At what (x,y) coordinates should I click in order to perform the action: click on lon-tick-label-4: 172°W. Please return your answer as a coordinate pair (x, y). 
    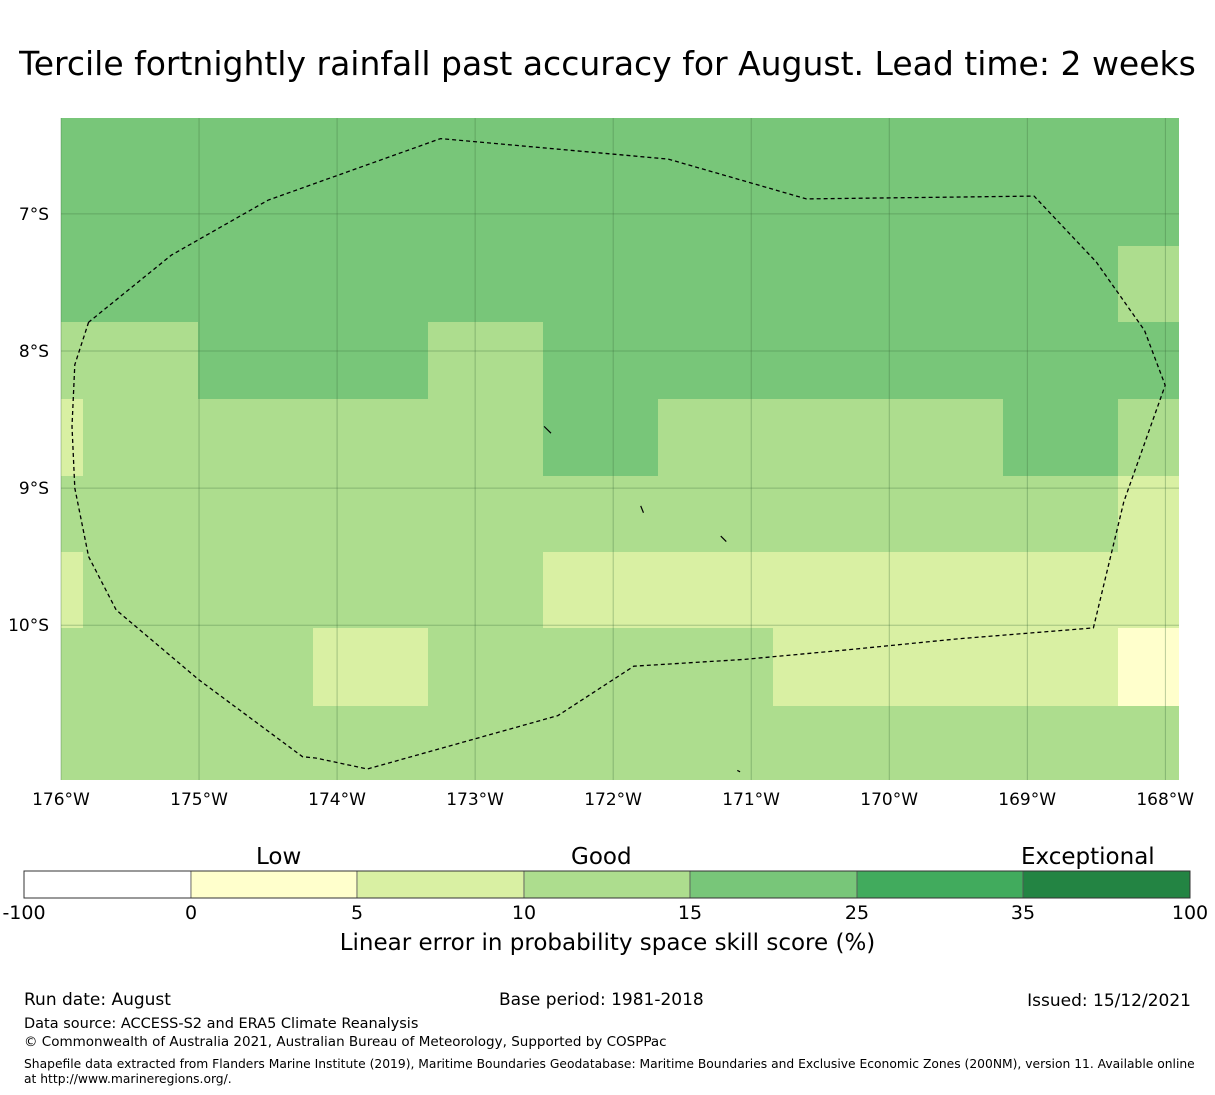
    Looking at the image, I should click on (613, 800).